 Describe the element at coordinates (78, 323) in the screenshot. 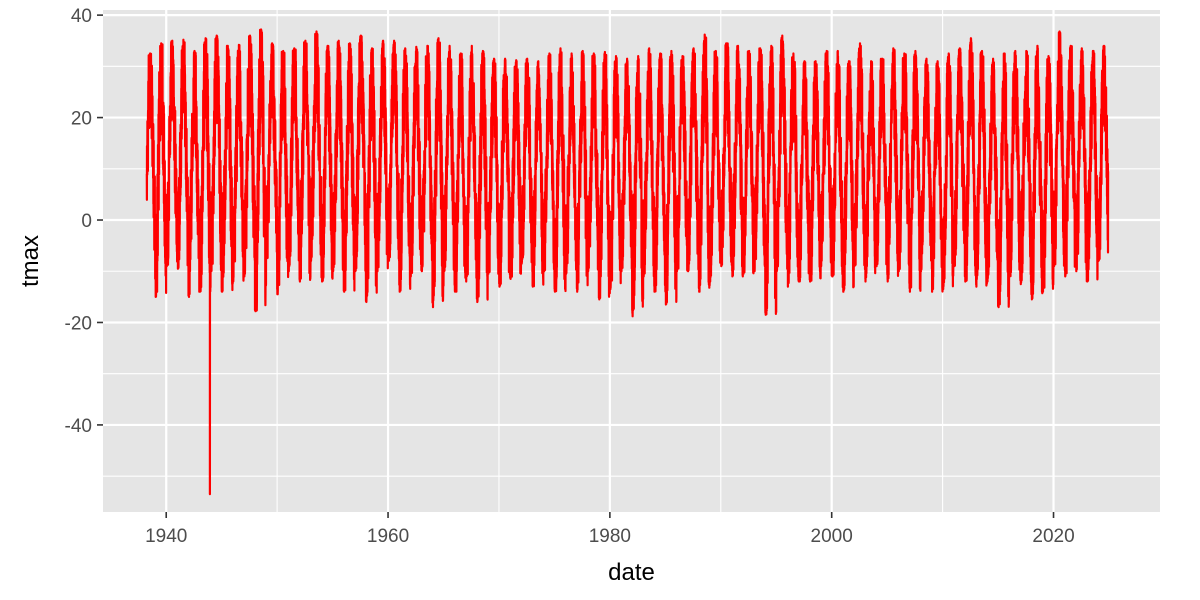

I see `y-tick-label: -20` at that location.